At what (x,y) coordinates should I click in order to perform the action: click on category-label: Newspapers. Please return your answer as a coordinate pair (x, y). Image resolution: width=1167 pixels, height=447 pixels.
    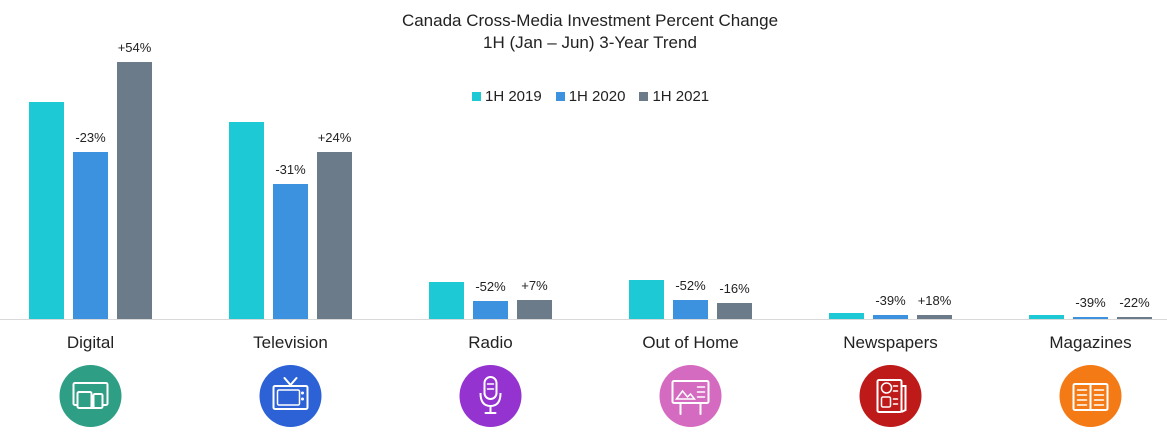
    Looking at the image, I should click on (890, 342).